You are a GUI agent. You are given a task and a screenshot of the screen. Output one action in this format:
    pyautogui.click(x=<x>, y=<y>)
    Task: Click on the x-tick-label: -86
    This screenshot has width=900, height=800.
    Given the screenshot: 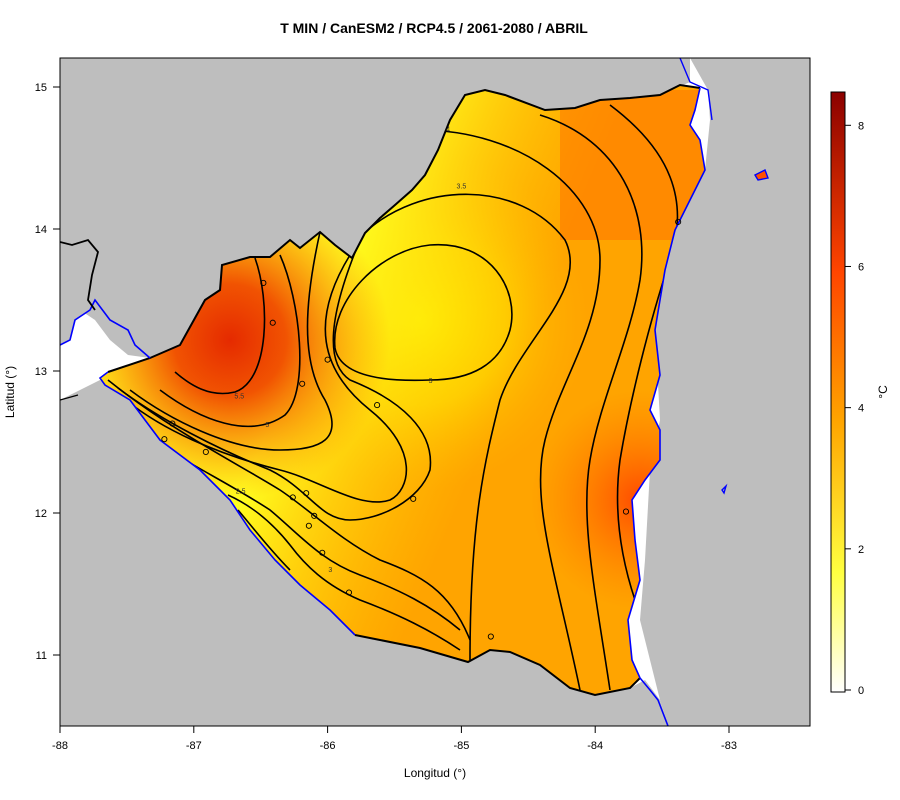 What is the action you would take?
    pyautogui.click(x=328, y=746)
    